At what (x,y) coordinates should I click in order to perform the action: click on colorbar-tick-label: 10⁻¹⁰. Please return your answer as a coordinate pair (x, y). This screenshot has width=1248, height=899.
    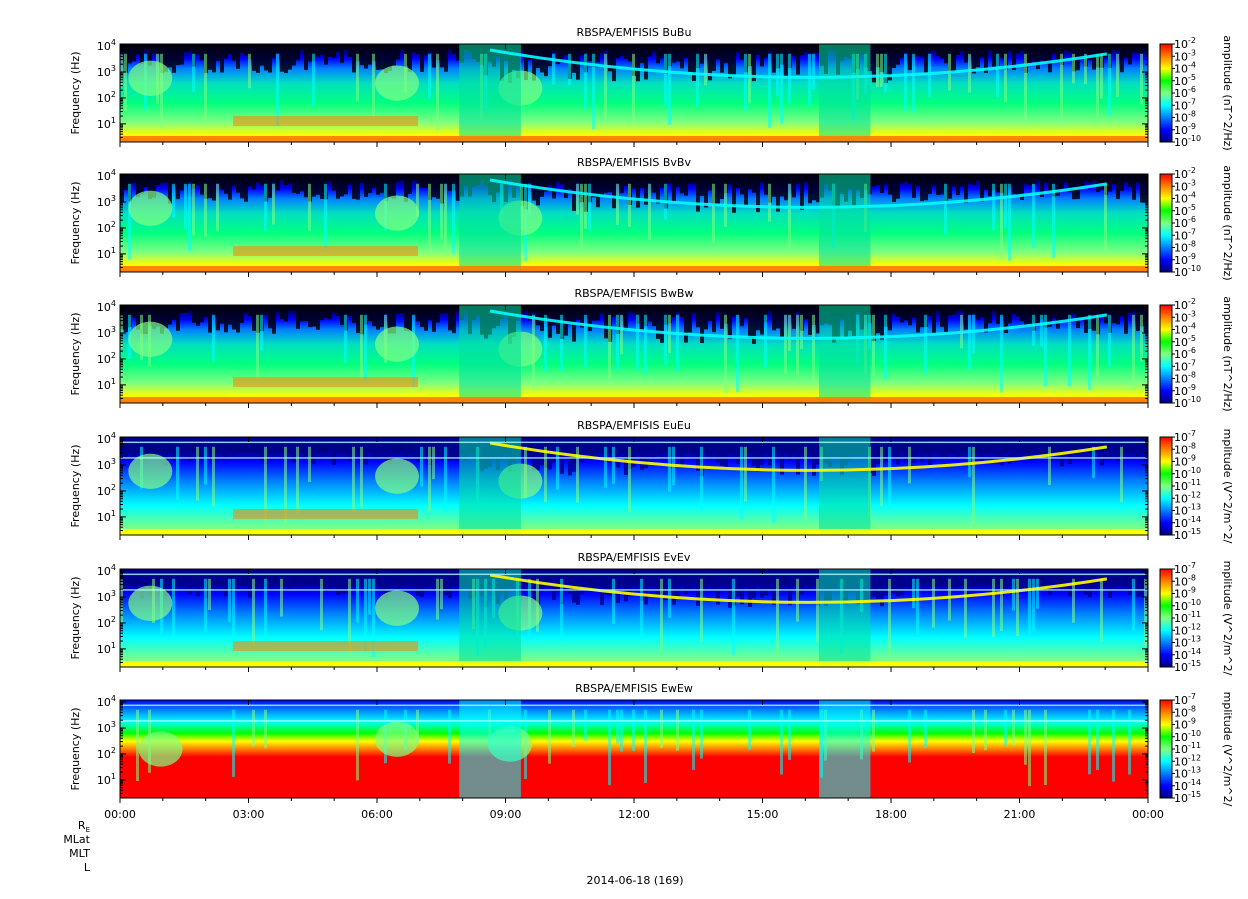
    Looking at the image, I should click on (1187, 605).